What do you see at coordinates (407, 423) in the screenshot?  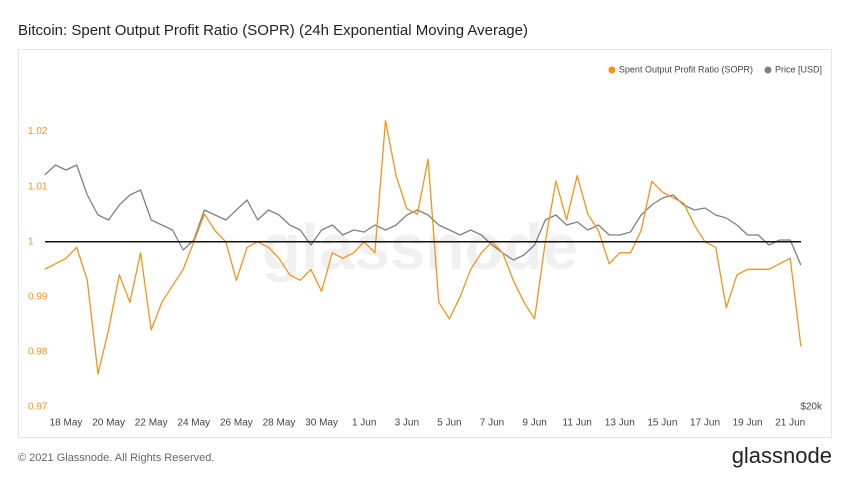 I see `x-tick-label: 3 Jun` at bounding box center [407, 423].